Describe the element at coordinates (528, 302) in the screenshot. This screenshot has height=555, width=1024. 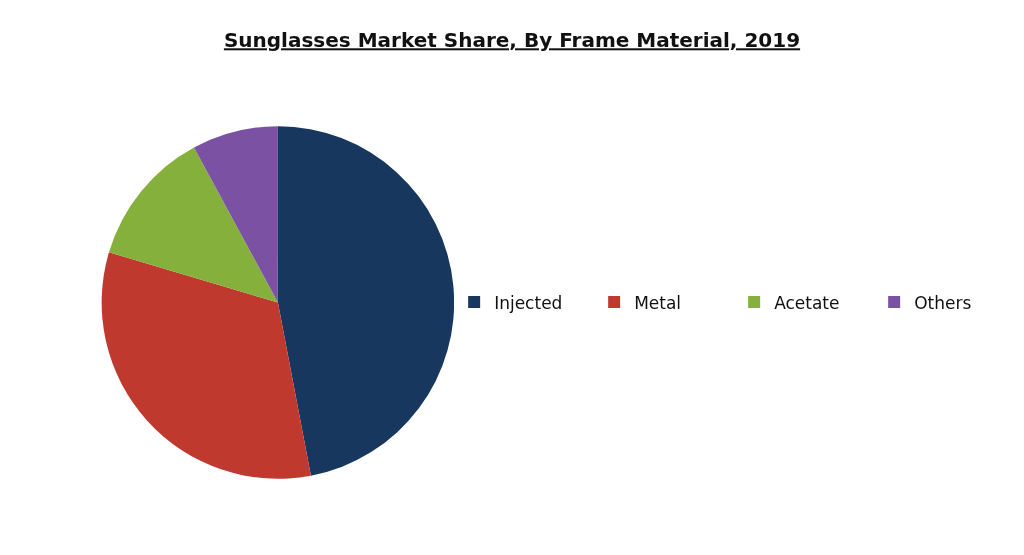
I see `legend-label: Injected` at that location.